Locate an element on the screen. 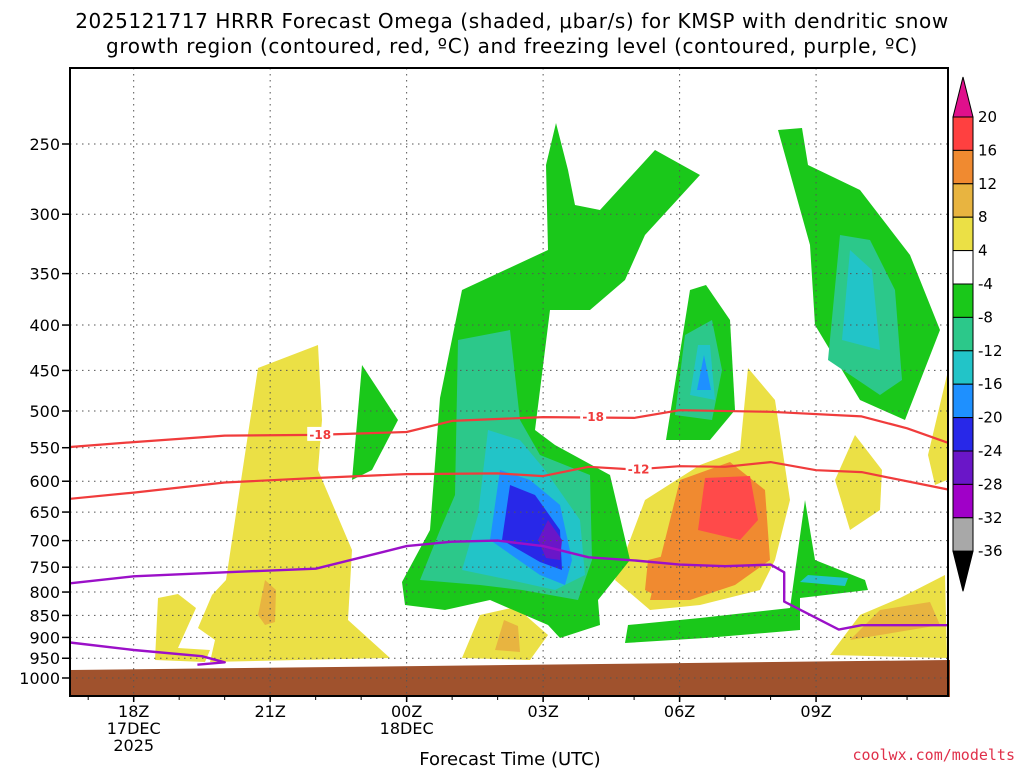 This screenshot has width=1024, height=768. freezing-level-line is located at coordinates (508, 585).